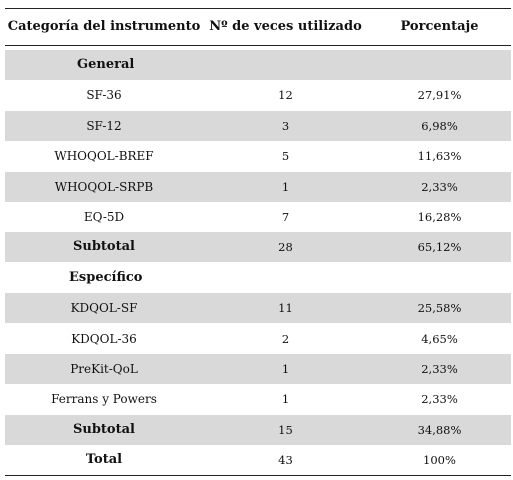 The height and width of the screenshot is (480, 513). I want to click on times-used-value: 3, so click(285, 125).